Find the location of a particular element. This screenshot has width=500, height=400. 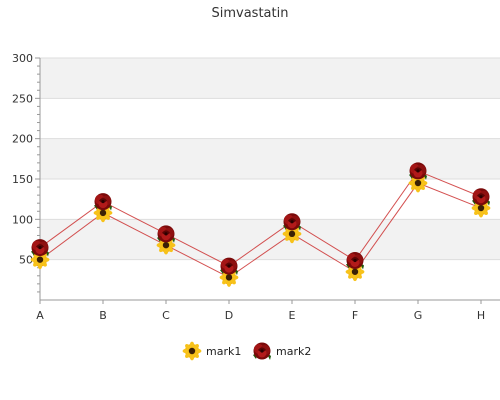

y-tick-label: 150 is located at coordinates (22, 179).